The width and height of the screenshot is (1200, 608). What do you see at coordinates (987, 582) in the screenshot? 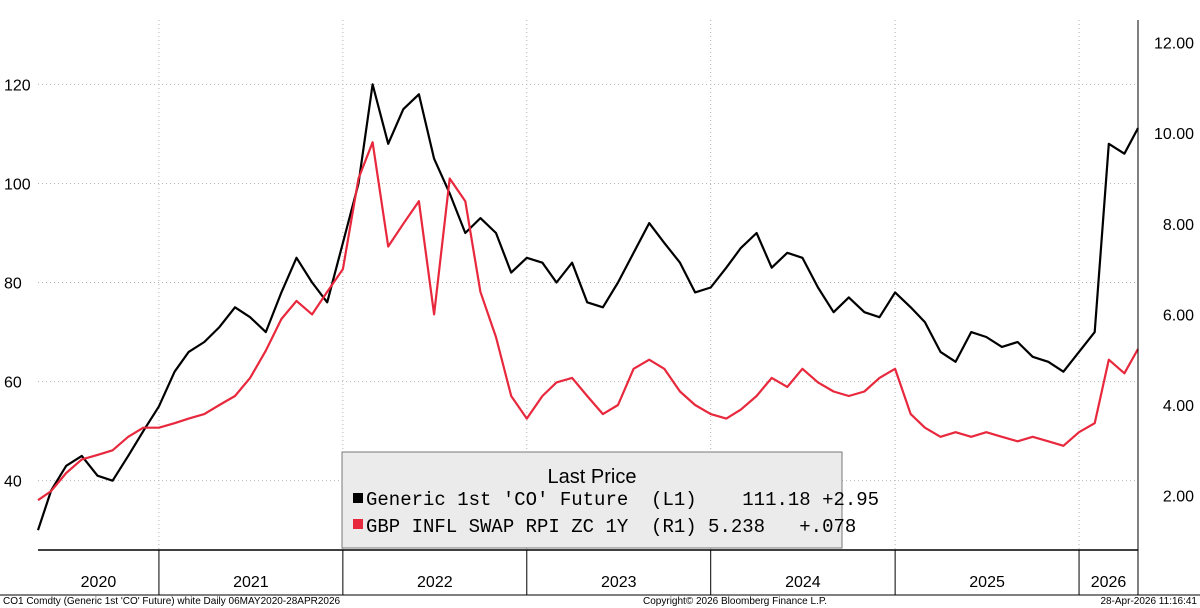
I see `x-tick-label-2025: 2025` at bounding box center [987, 582].